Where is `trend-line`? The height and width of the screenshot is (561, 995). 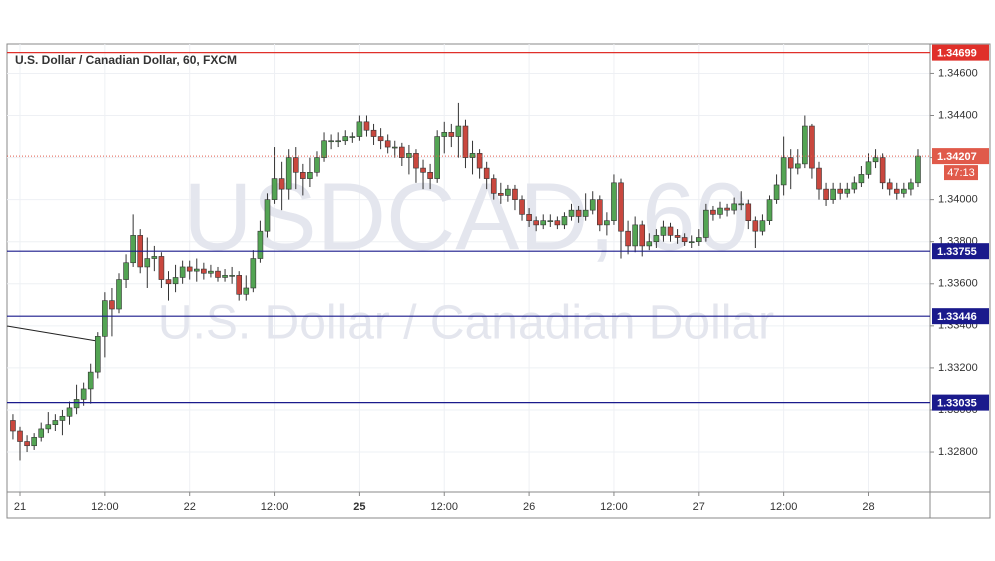
trend-line is located at coordinates (52, 333).